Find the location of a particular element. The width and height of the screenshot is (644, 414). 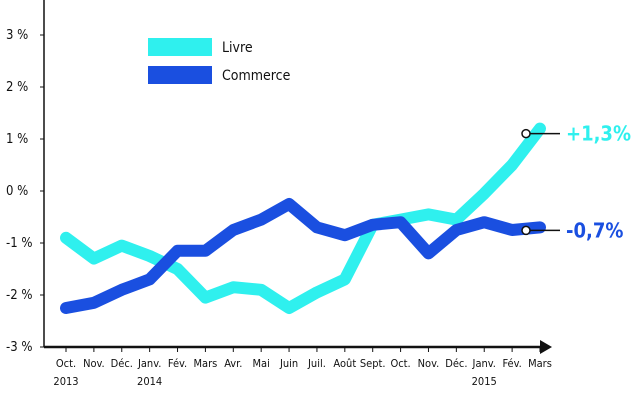

x-year-label: 2015 is located at coordinates (484, 381).